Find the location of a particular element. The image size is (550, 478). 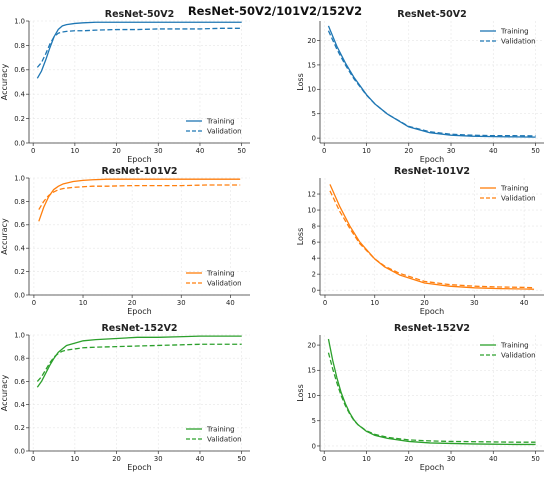

figure-title: ResNet-50V2/101V2/152V2 is located at coordinates (275, 11).